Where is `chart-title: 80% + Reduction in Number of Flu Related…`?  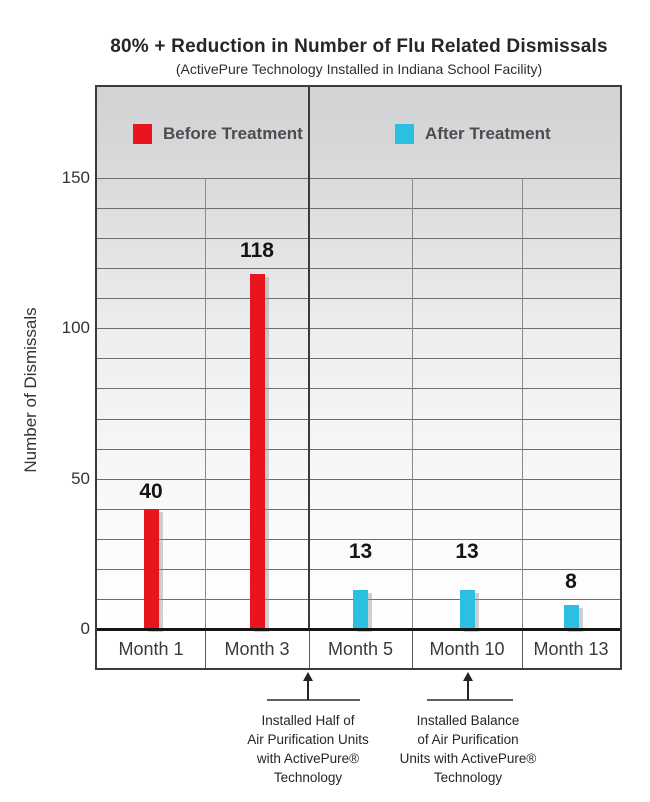 chart-title: 80% + Reduction in Number of Flu Related… is located at coordinates (359, 46).